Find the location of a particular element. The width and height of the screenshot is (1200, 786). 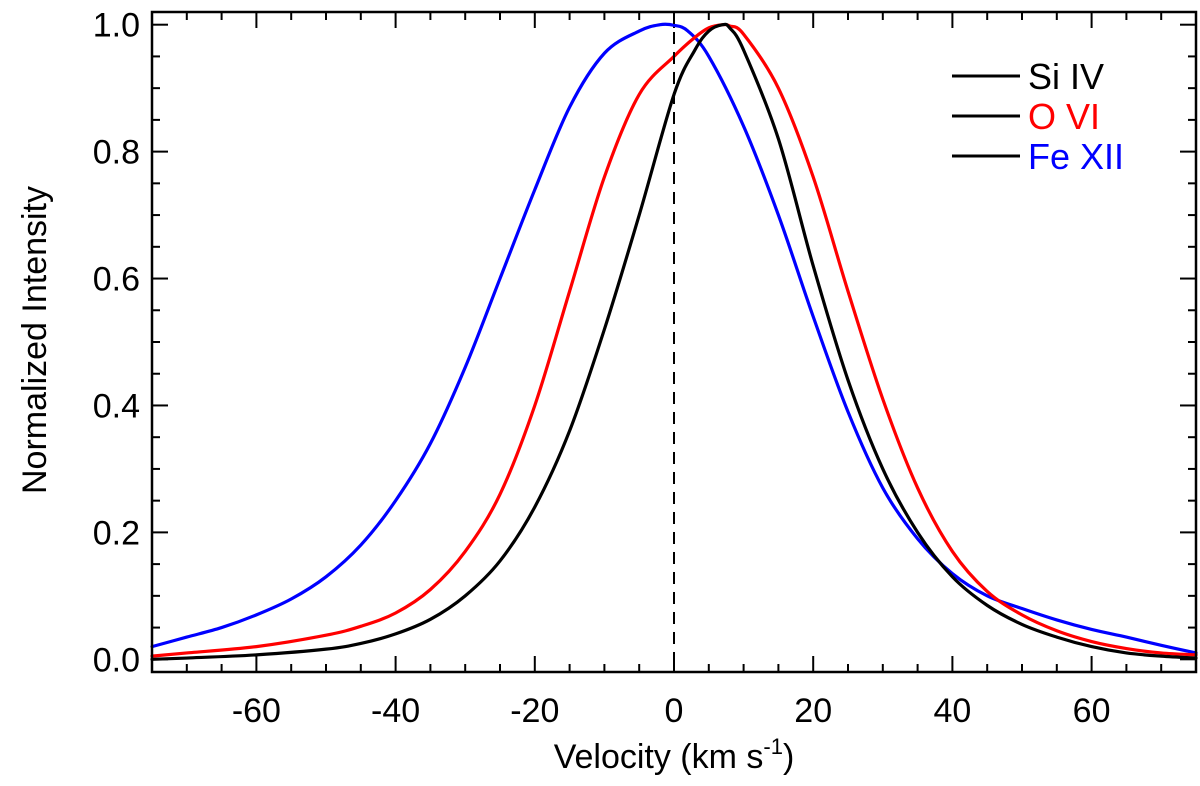

y-tick-label: 0.6 is located at coordinates (116, 280).